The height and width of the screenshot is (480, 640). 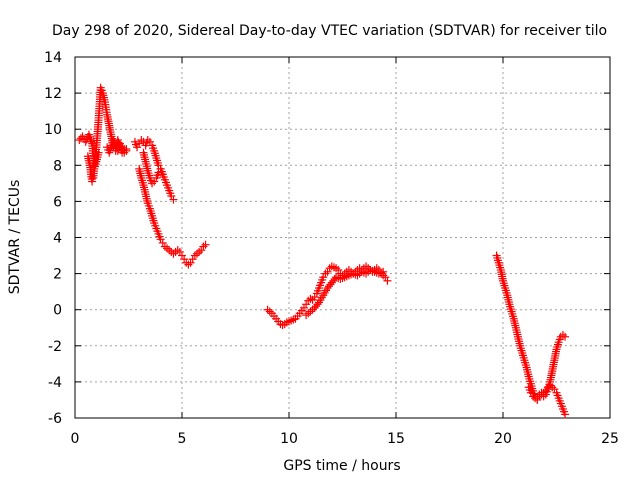 I want to click on y-tick-label: 8, so click(x=57, y=166).